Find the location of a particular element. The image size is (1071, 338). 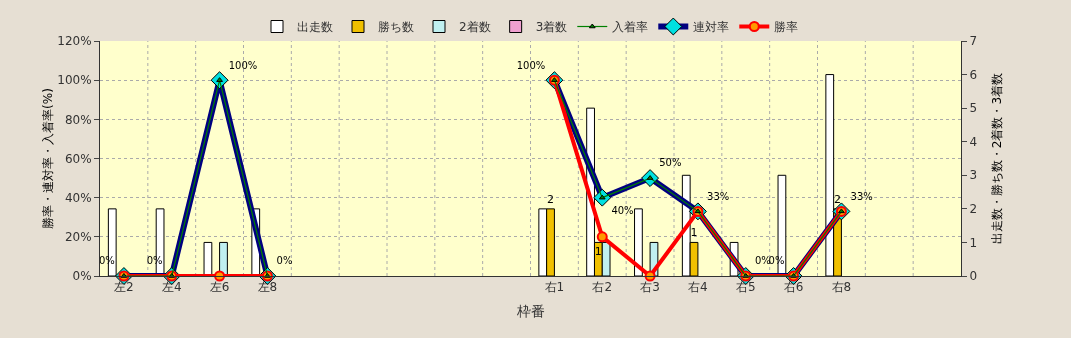

y-axis-title: 勝率・連対率・入着率(%) is located at coordinates (48, 158).